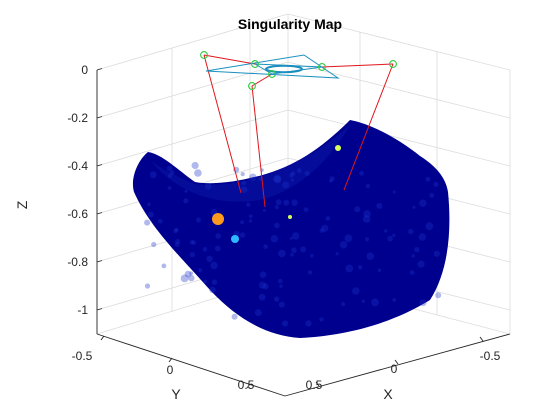 This screenshot has height=420, width=560. Describe the element at coordinates (388, 394) in the screenshot. I see `x-axis-label: X` at that location.